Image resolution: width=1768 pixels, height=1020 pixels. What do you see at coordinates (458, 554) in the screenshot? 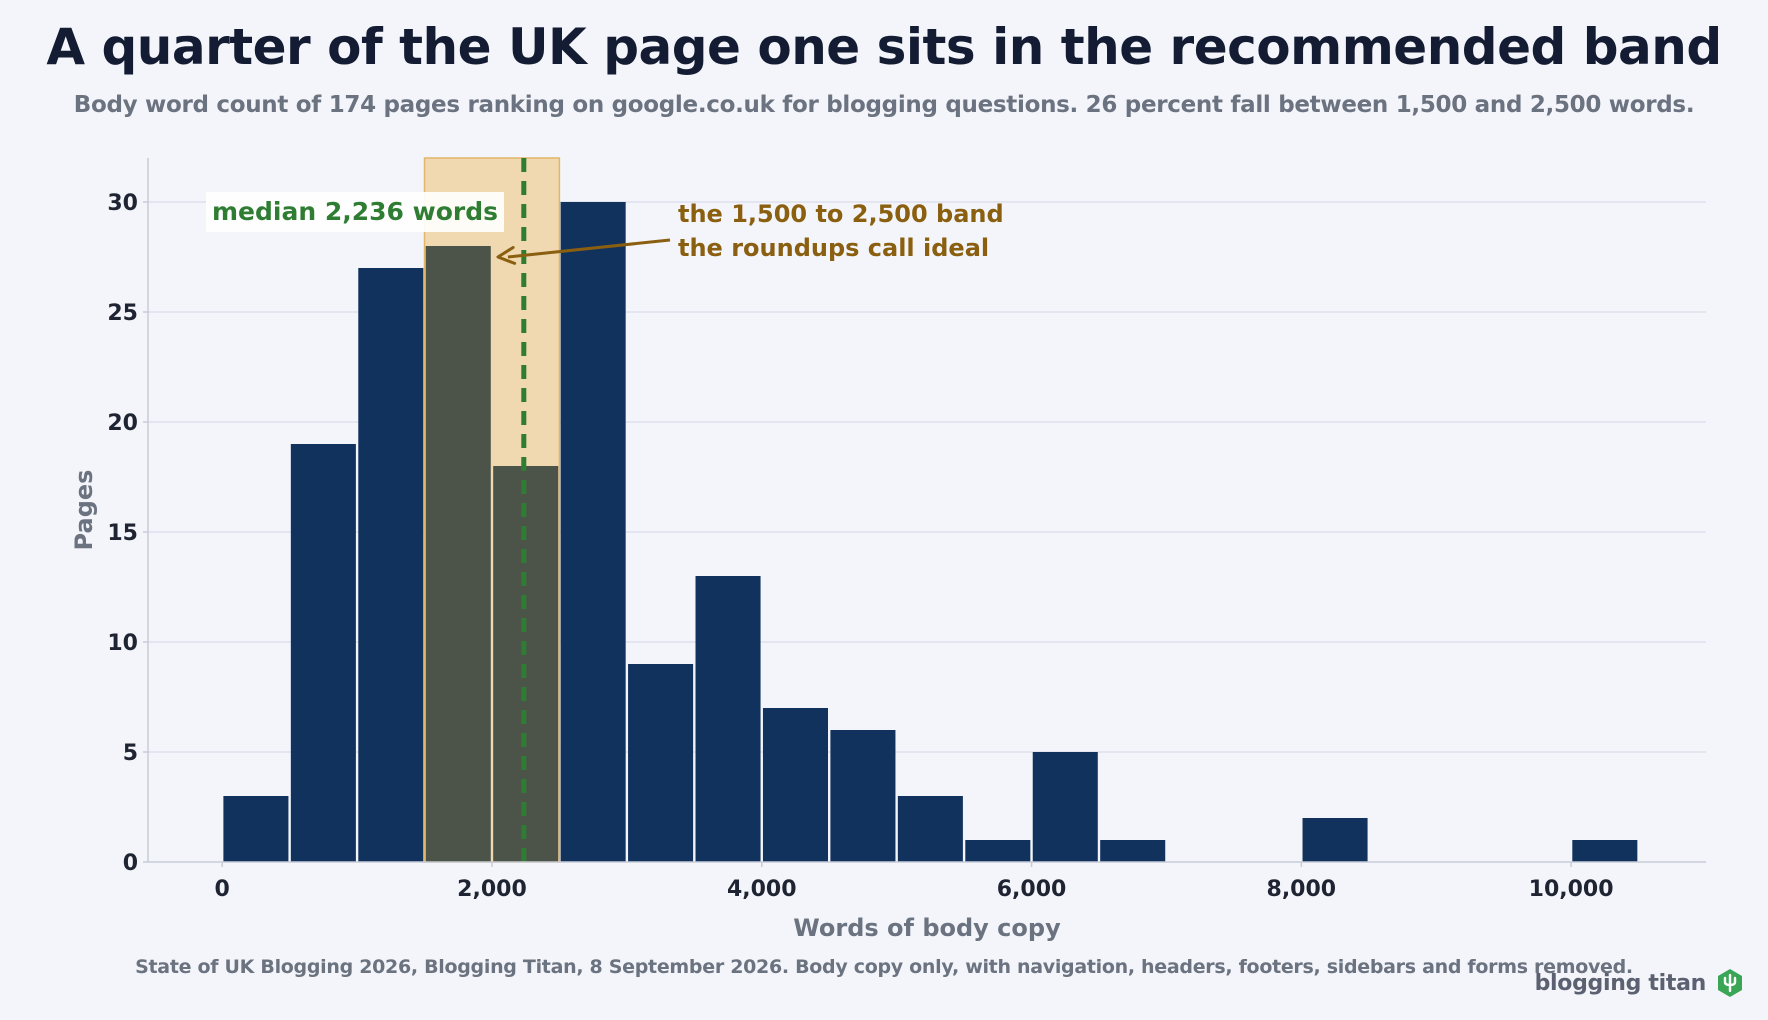
I see `bar-1500-2000` at bounding box center [458, 554].